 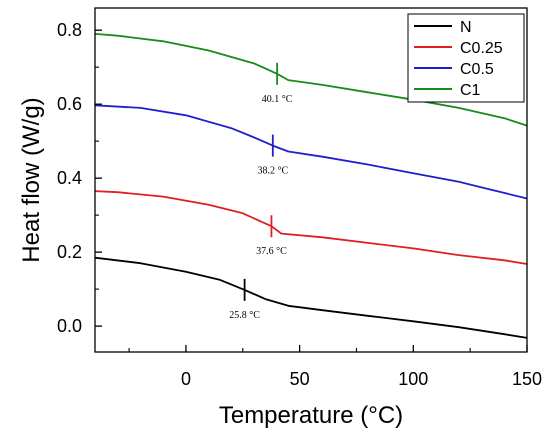 I want to click on y-axis-title: Heat flow (W/g), so click(x=31, y=179).